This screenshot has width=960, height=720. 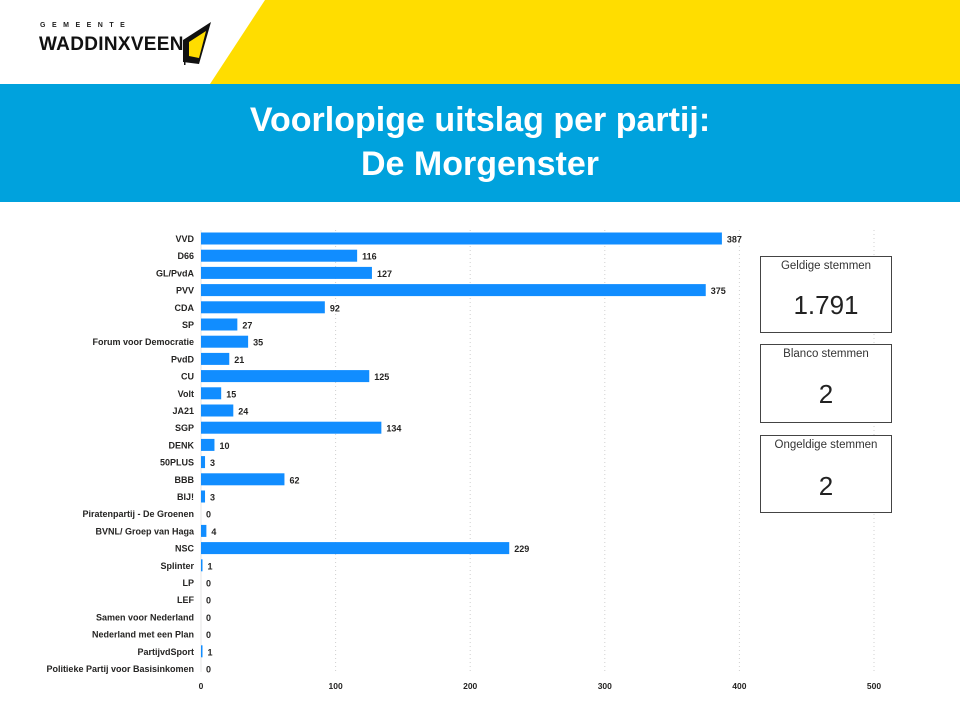 What do you see at coordinates (470, 686) in the screenshot?
I see `x-tick-label: 200` at bounding box center [470, 686].